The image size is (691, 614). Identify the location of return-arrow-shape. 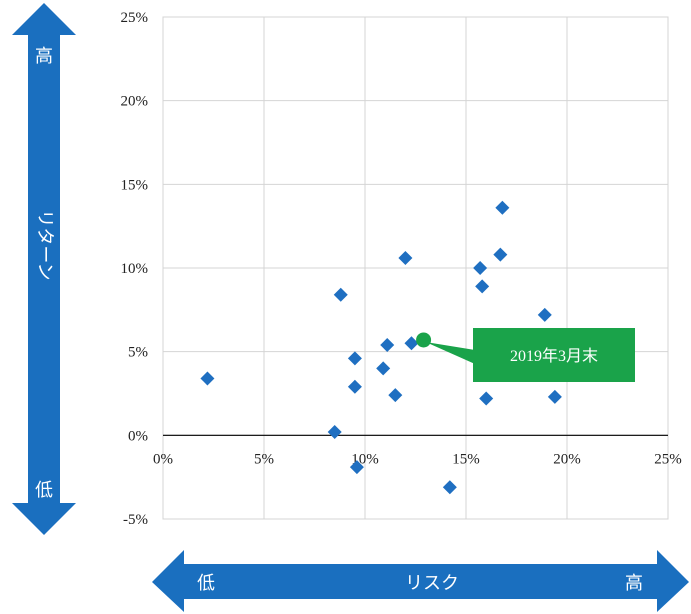
(44, 269).